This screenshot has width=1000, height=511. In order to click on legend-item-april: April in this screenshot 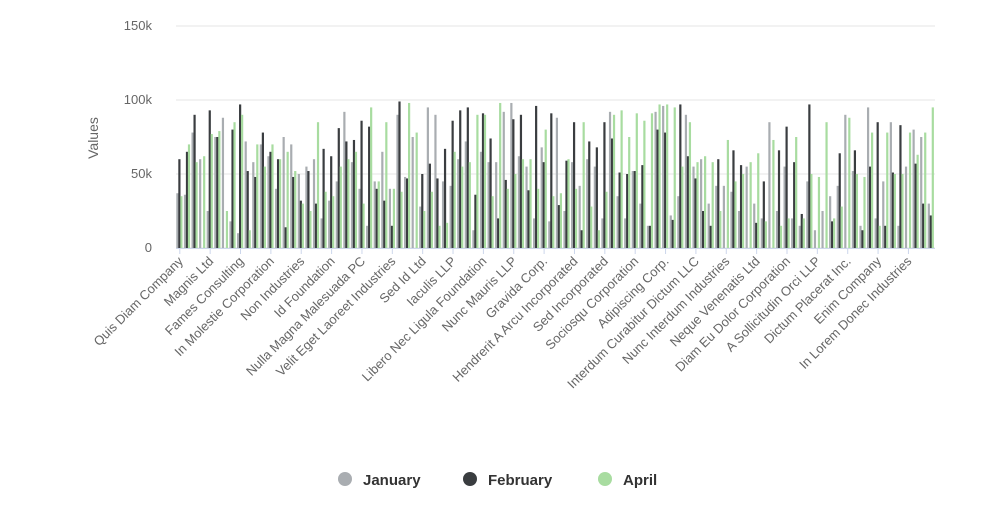, I will do `click(627, 480)`.